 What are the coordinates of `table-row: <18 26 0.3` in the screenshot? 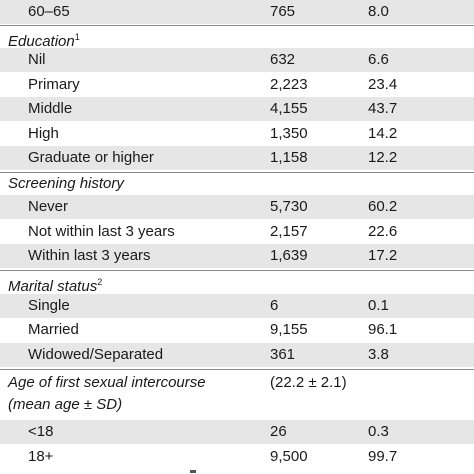 It's located at (237, 432).